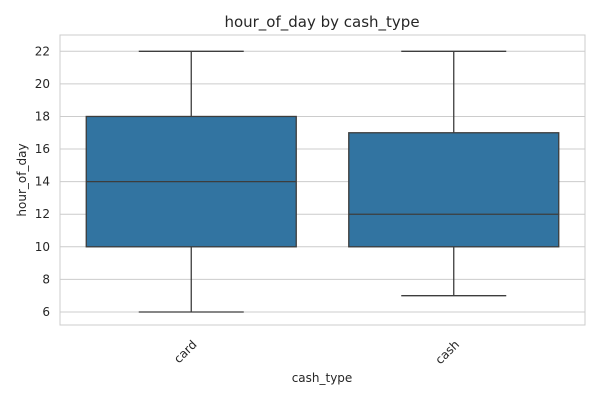 The width and height of the screenshot is (600, 400). What do you see at coordinates (42, 84) in the screenshot?
I see `y-tick-label: 20` at bounding box center [42, 84].